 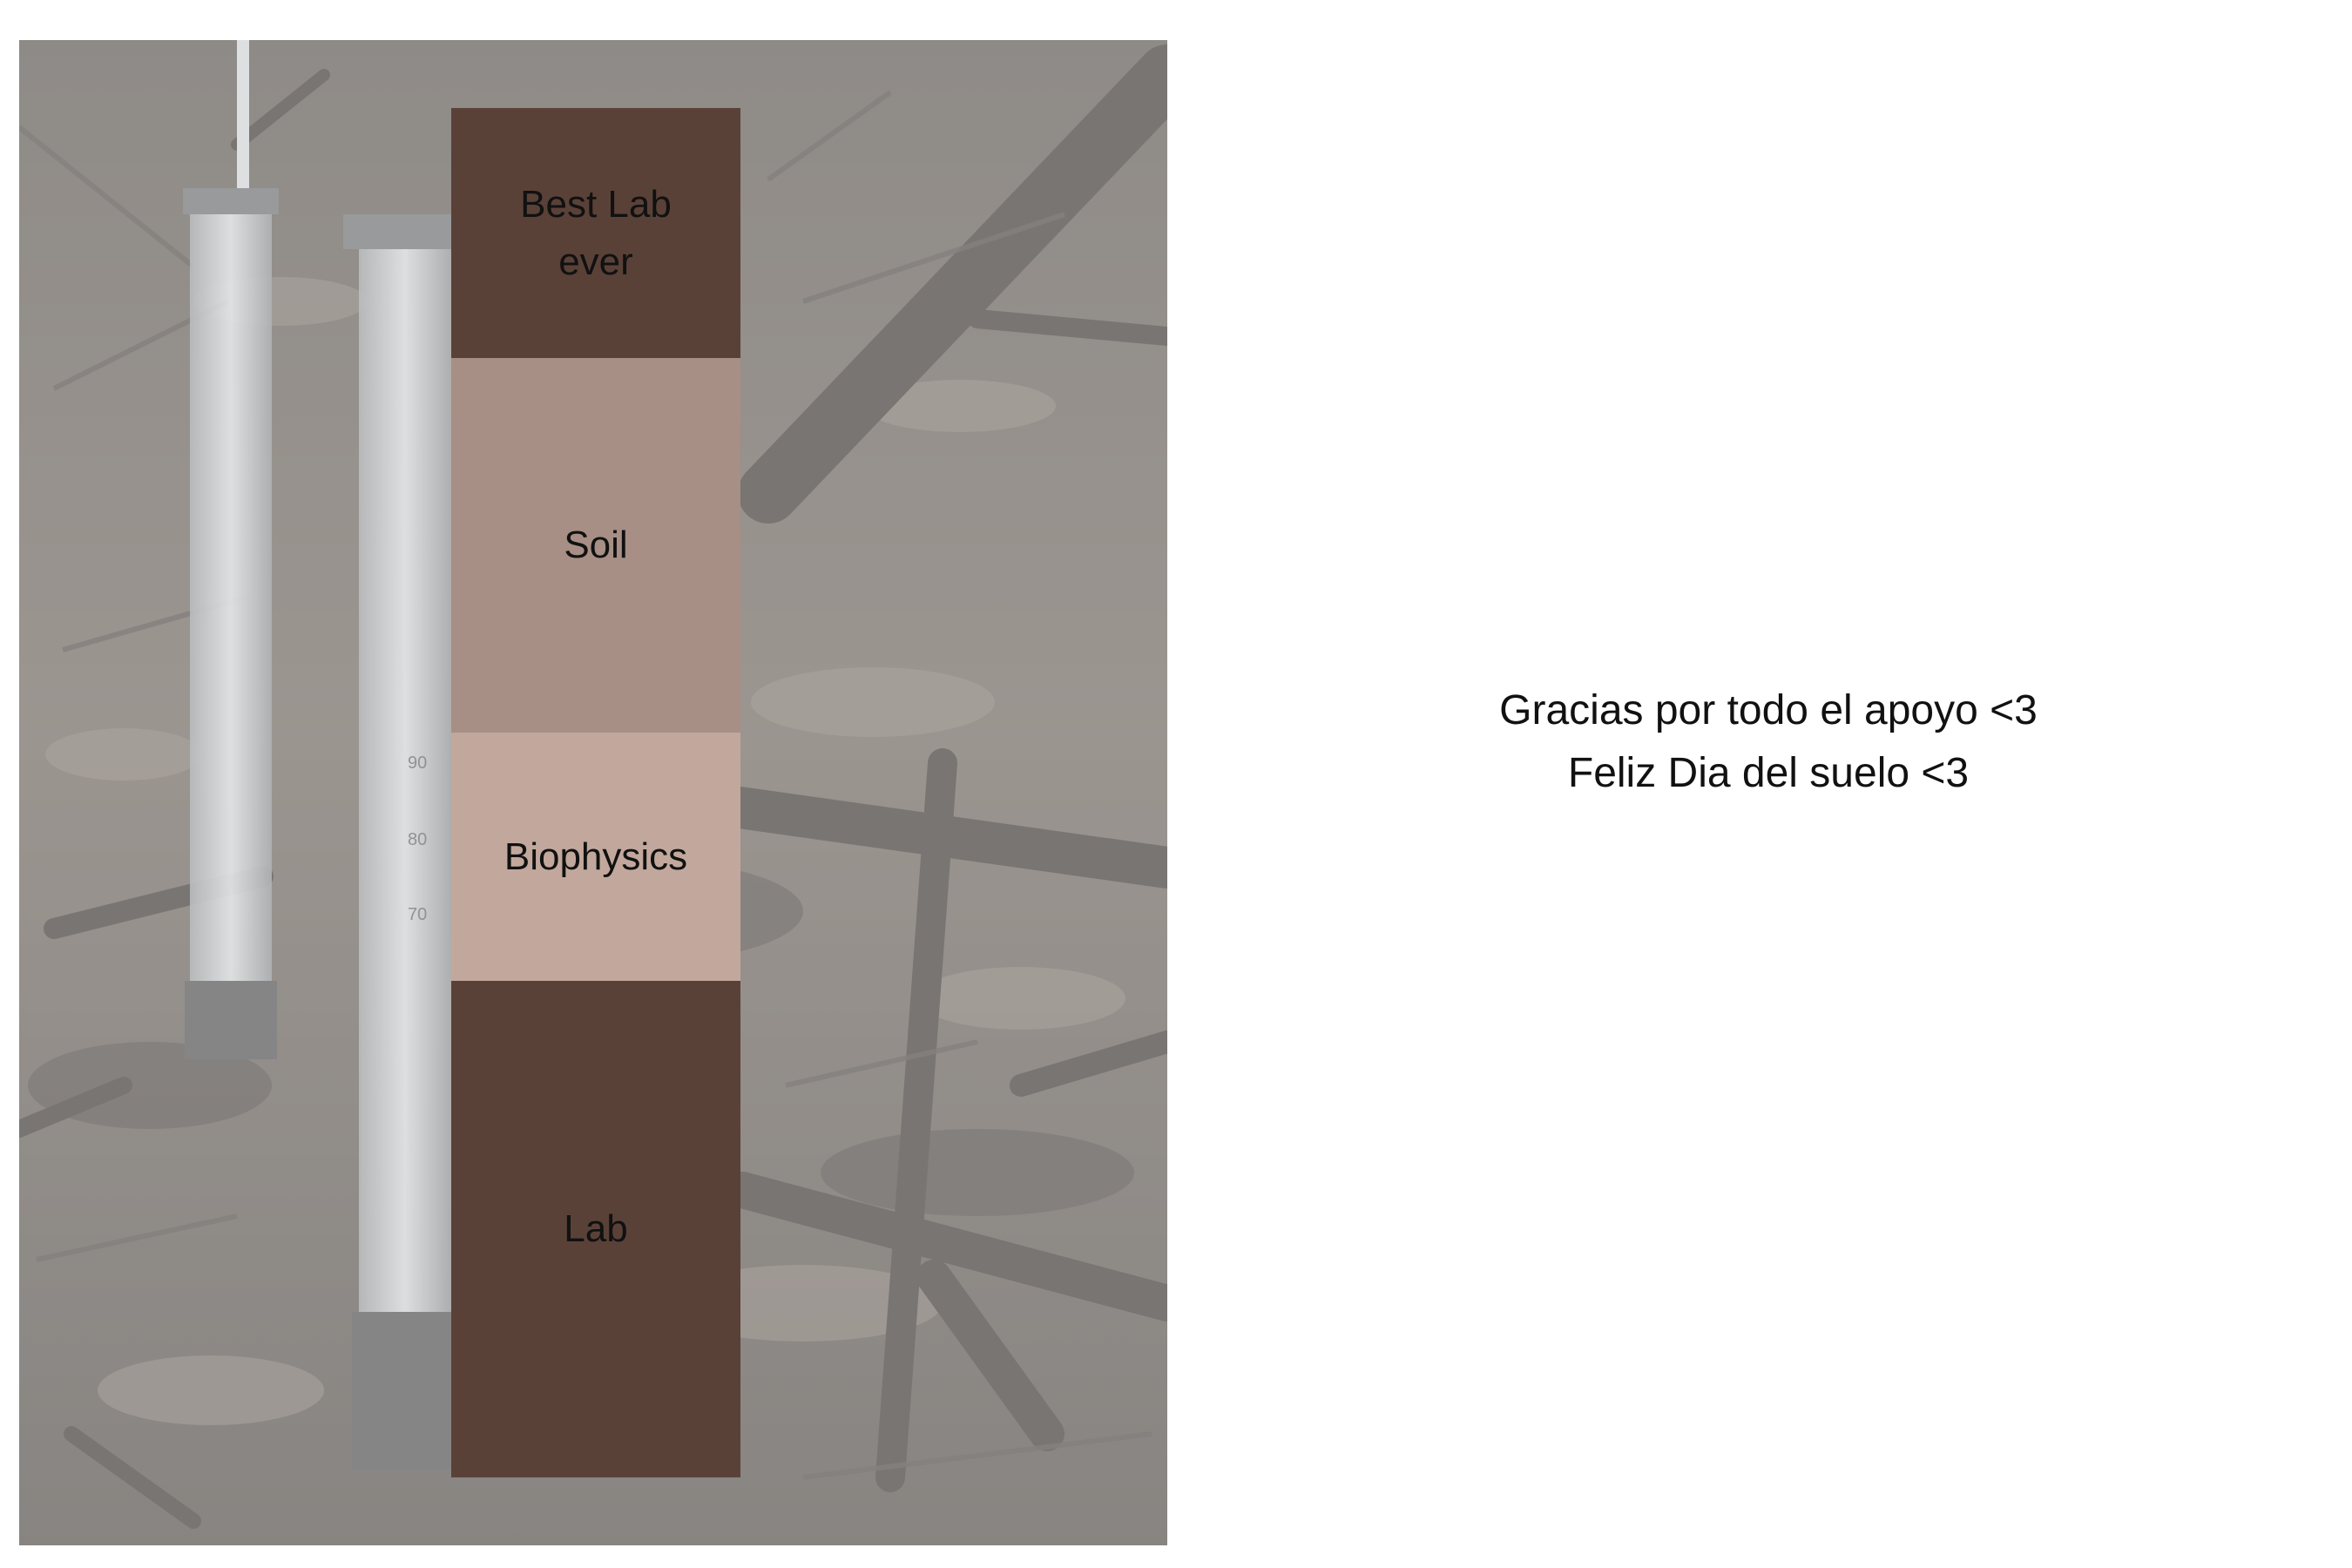 What do you see at coordinates (231, 549) in the screenshot?
I see `cylinder-left` at bounding box center [231, 549].